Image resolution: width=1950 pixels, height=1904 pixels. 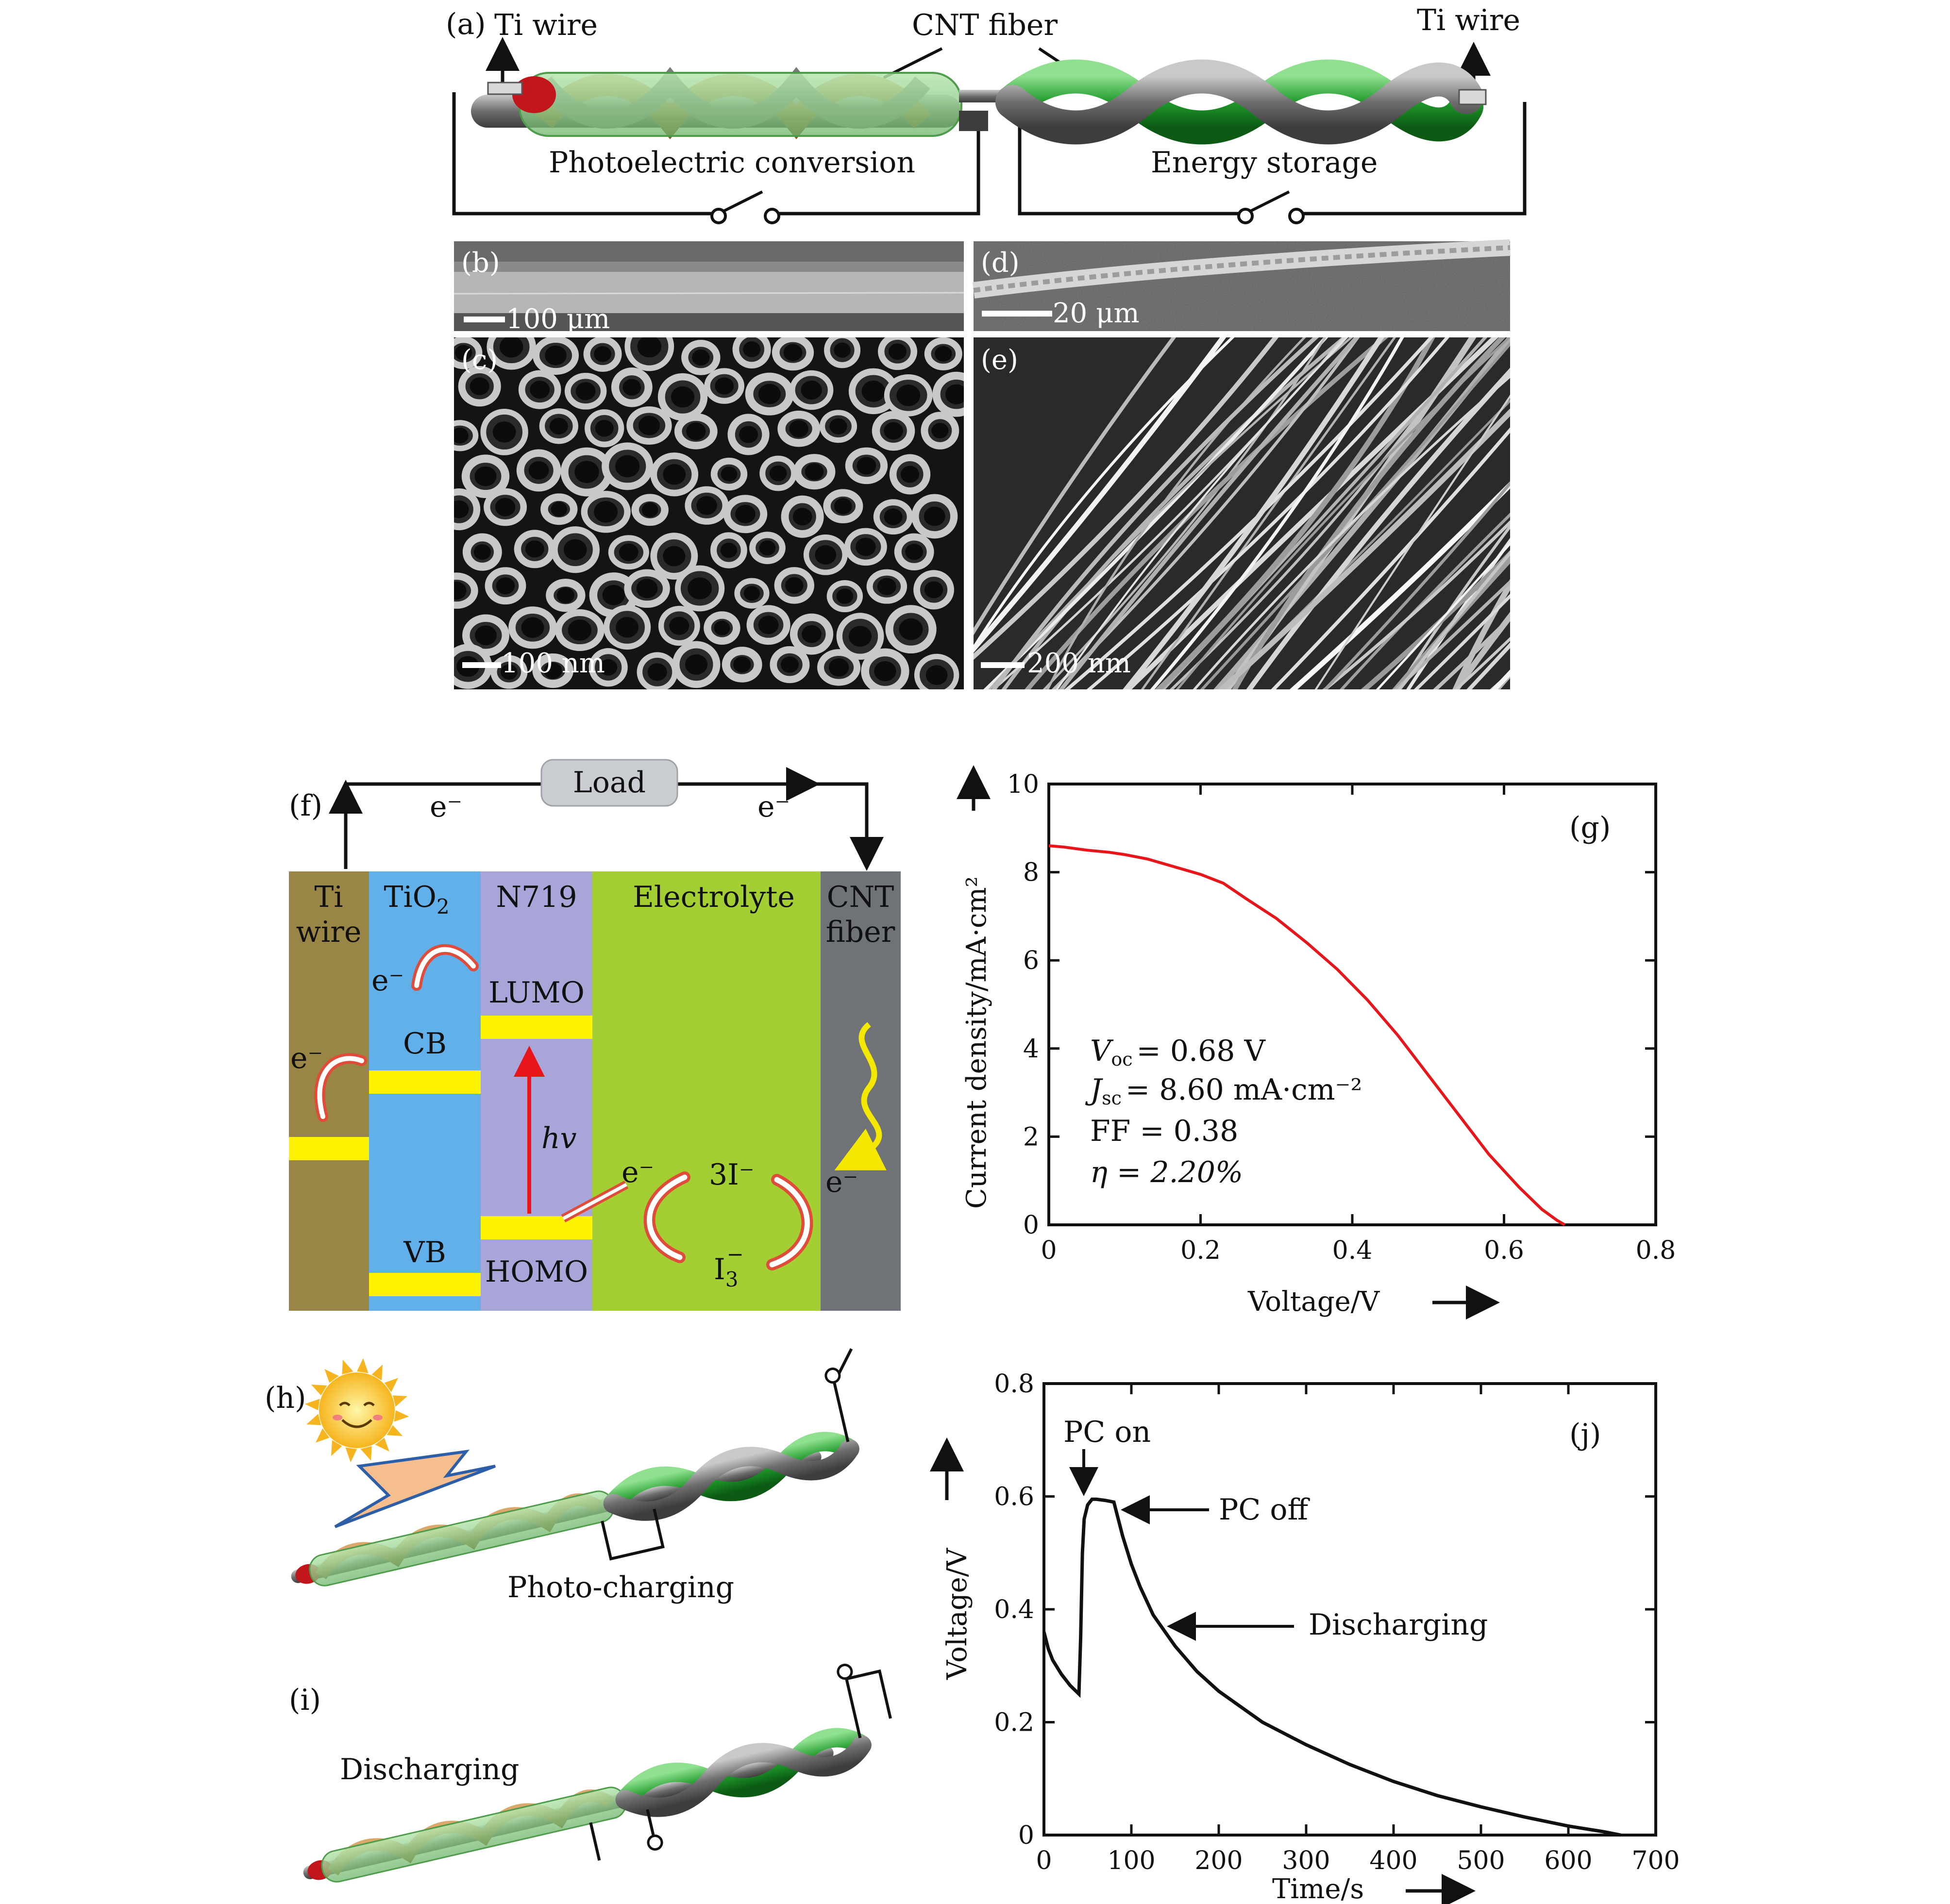 I want to click on chart-j-ytick-label: 0.2, so click(x=1014, y=1722).